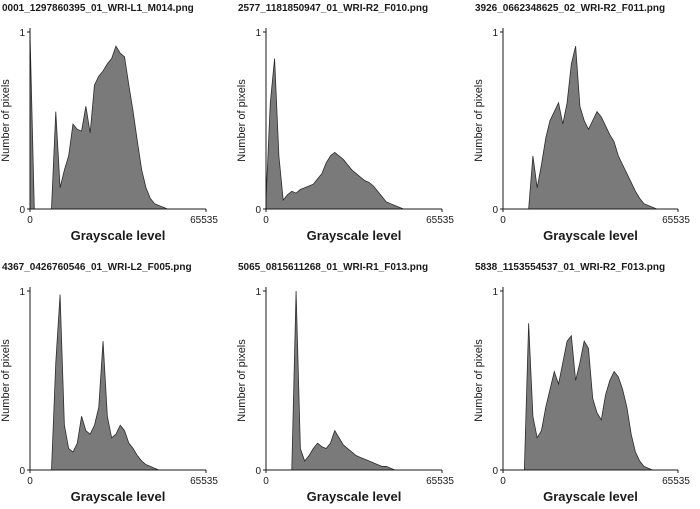 The width and height of the screenshot is (700, 509). I want to click on panel-title: 3926_0662348625_02_WRI-R2_F011.png, so click(570, 8).